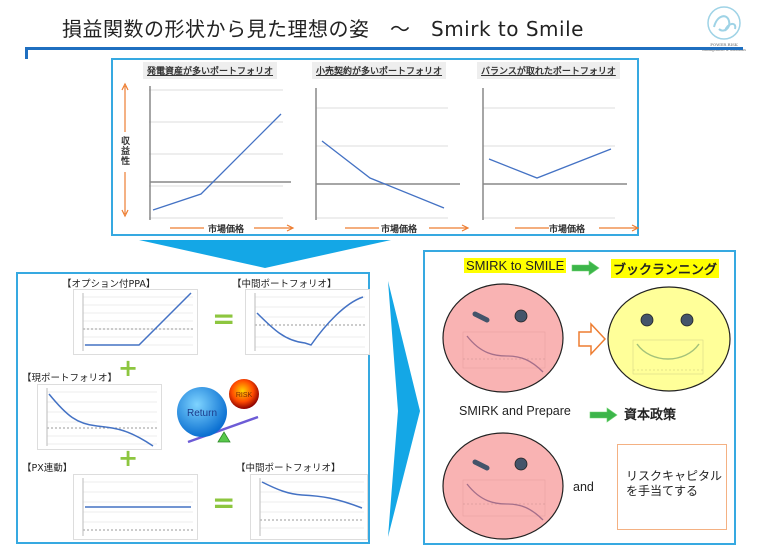 Image resolution: width=758 pixels, height=550 pixels. I want to click on capital-policy-label: 資本政策, so click(650, 415).